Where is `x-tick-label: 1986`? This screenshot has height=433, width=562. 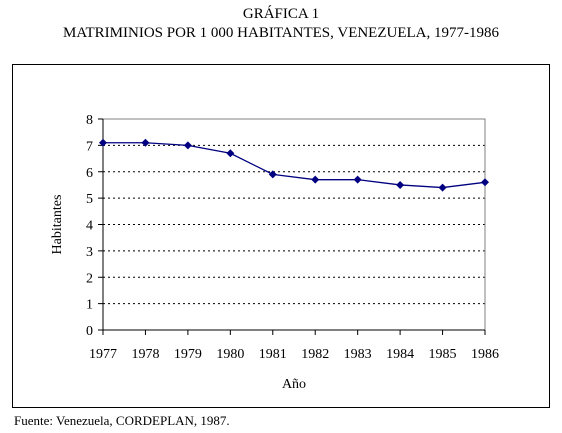 x-tick-label: 1986 is located at coordinates (485, 354).